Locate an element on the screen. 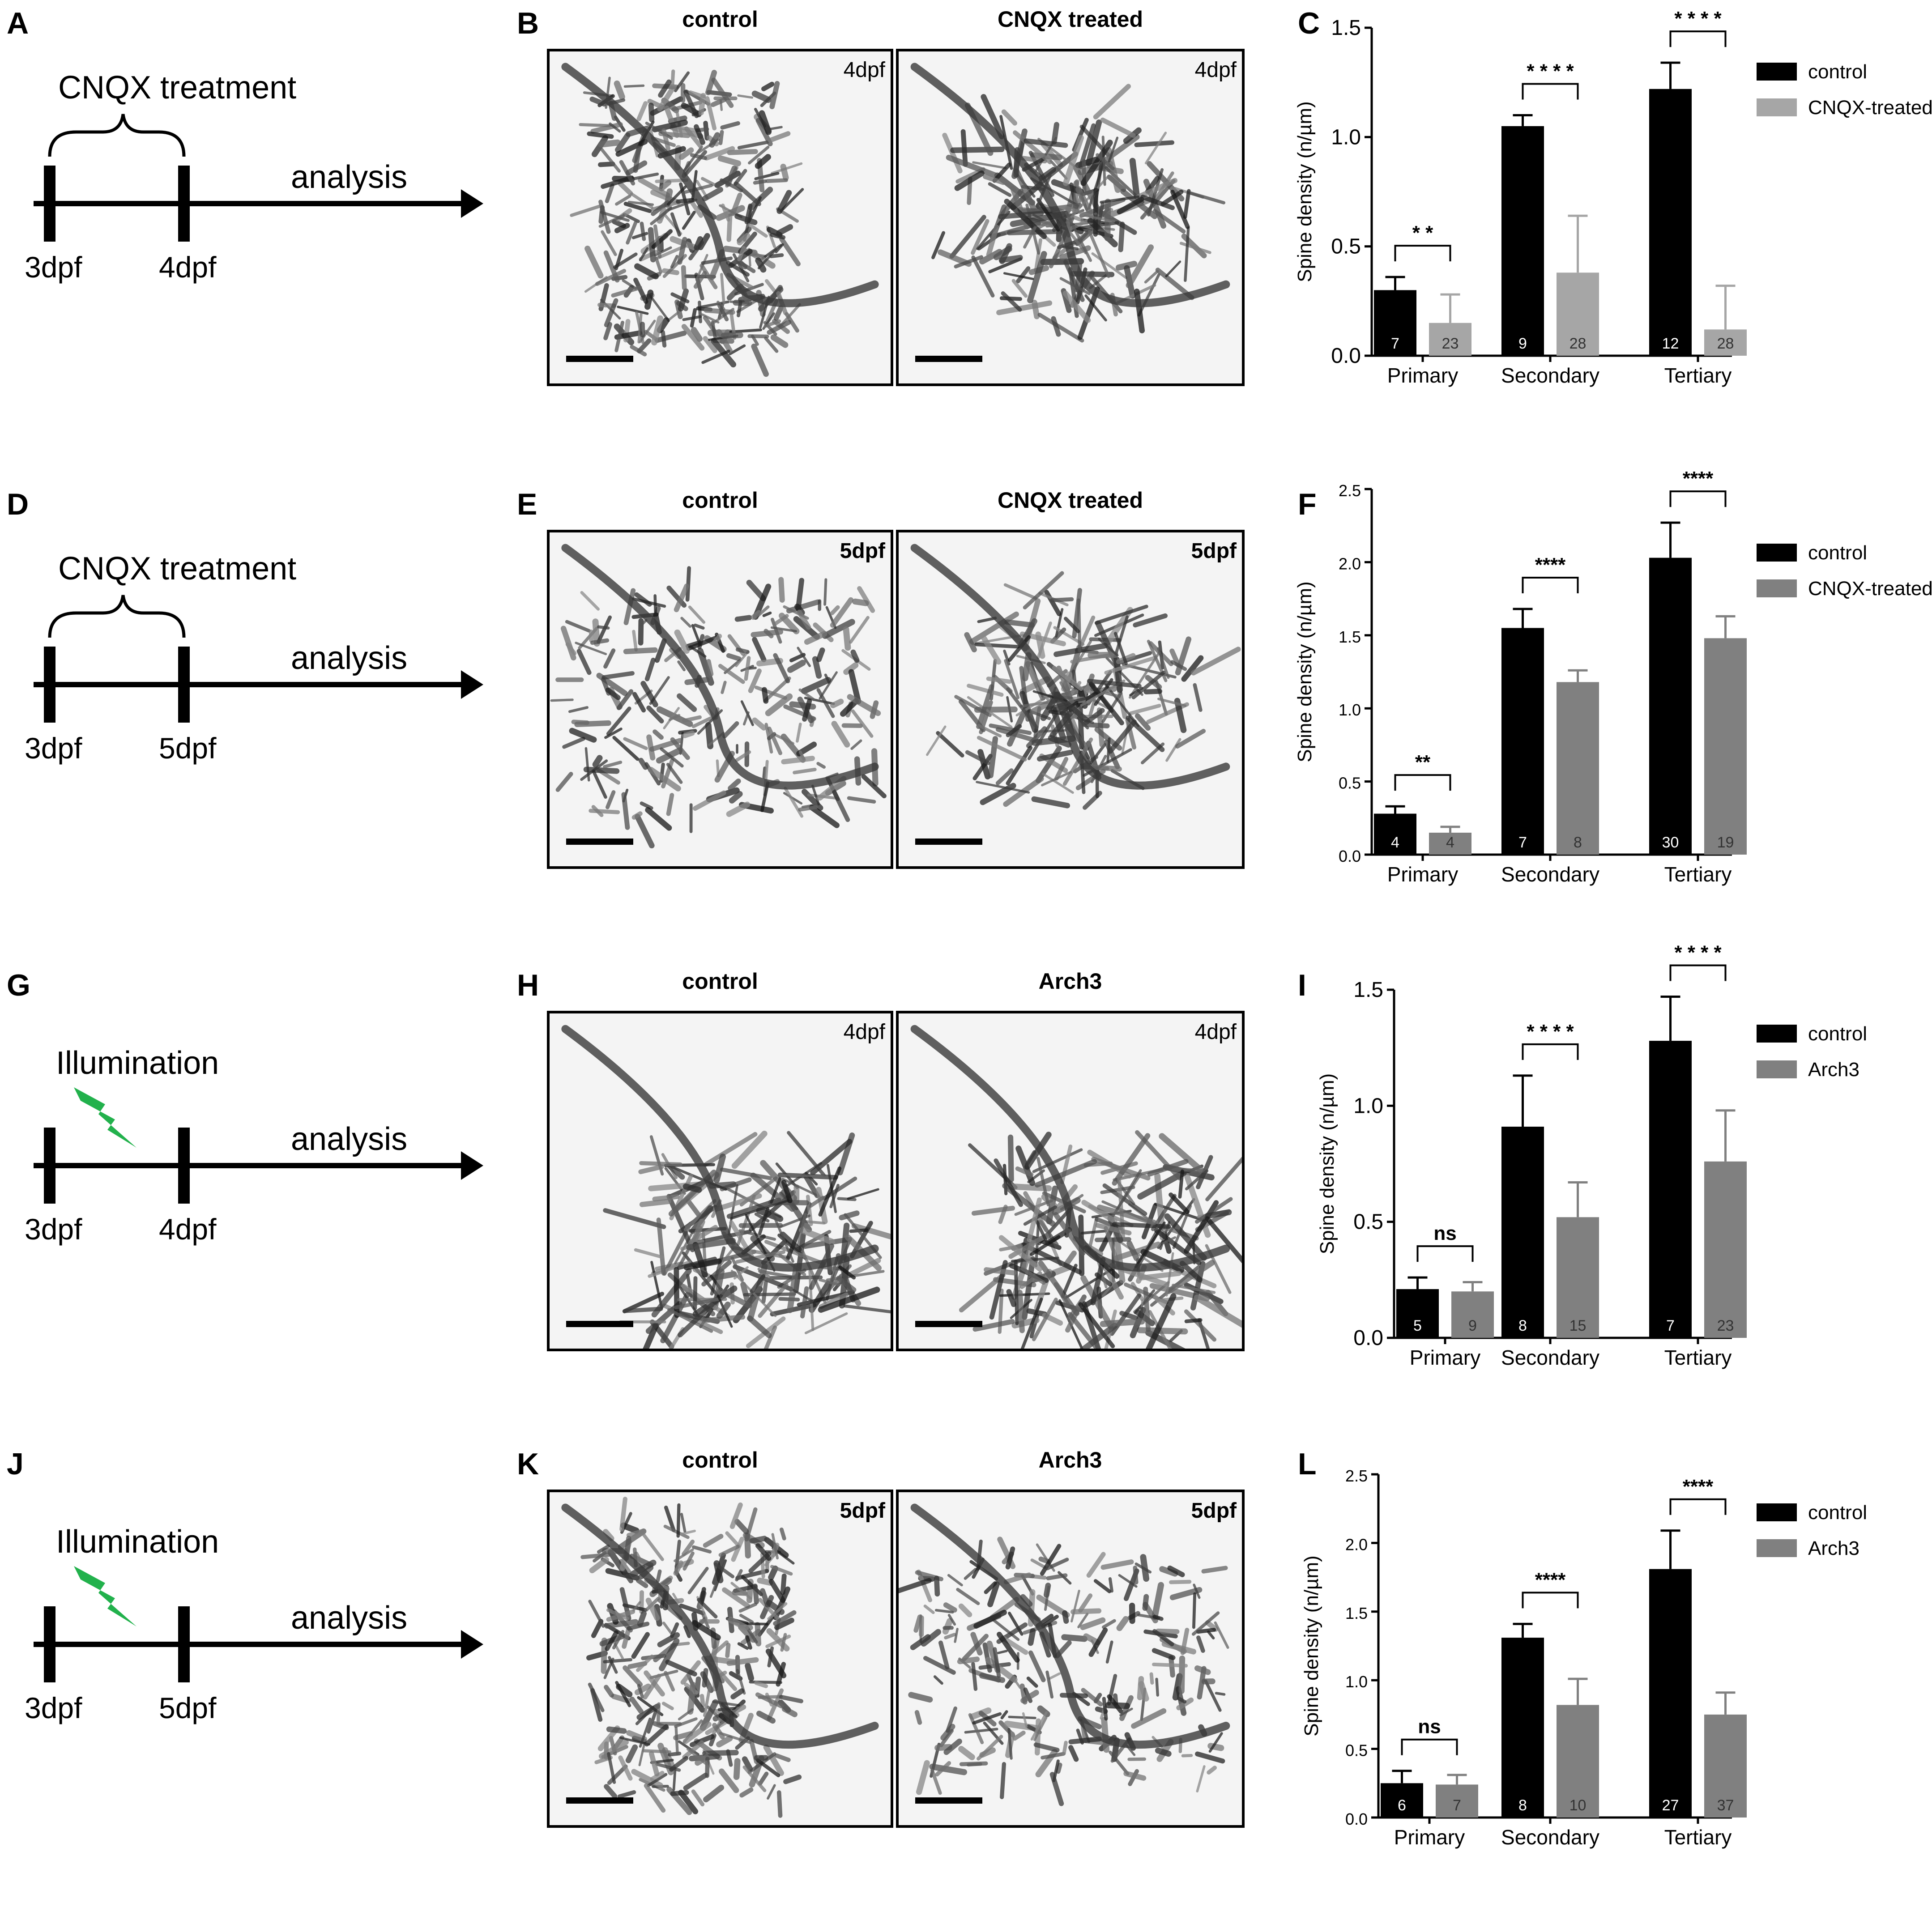 This screenshot has width=1932, height=1924. treatment-label: CNQX treatment is located at coordinates (177, 569).